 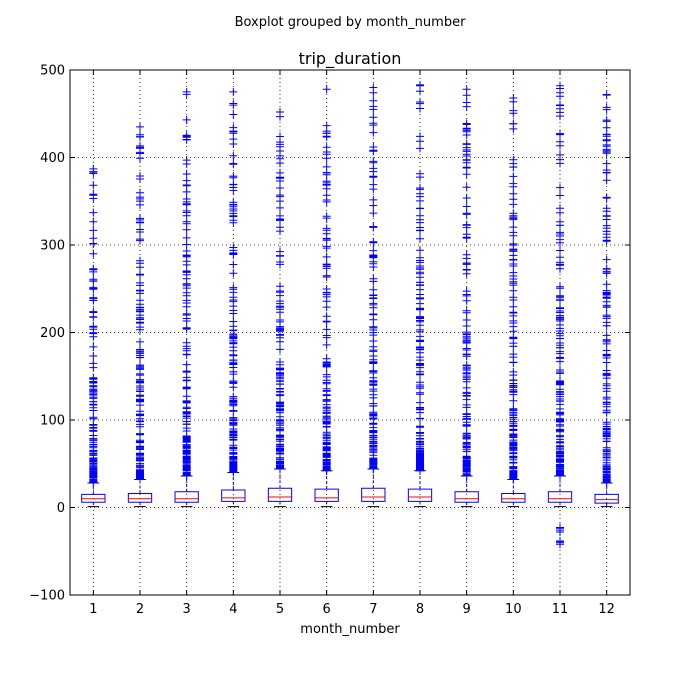 What do you see at coordinates (93, 609) in the screenshot?
I see `x-tick-label: 1` at bounding box center [93, 609].